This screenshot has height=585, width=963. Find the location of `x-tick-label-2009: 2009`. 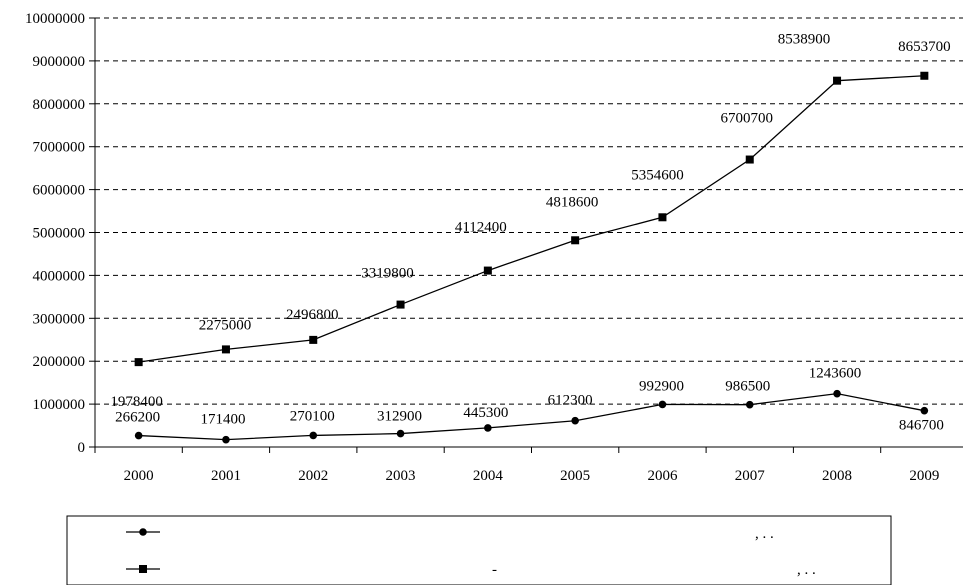

x-tick-label-2009: 2009 is located at coordinates (924, 476).